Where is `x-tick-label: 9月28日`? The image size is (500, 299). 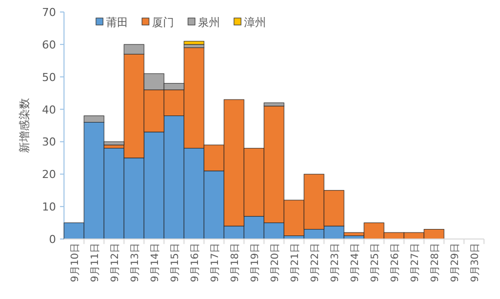 x-tick-label: 9月28日 is located at coordinates (435, 262).